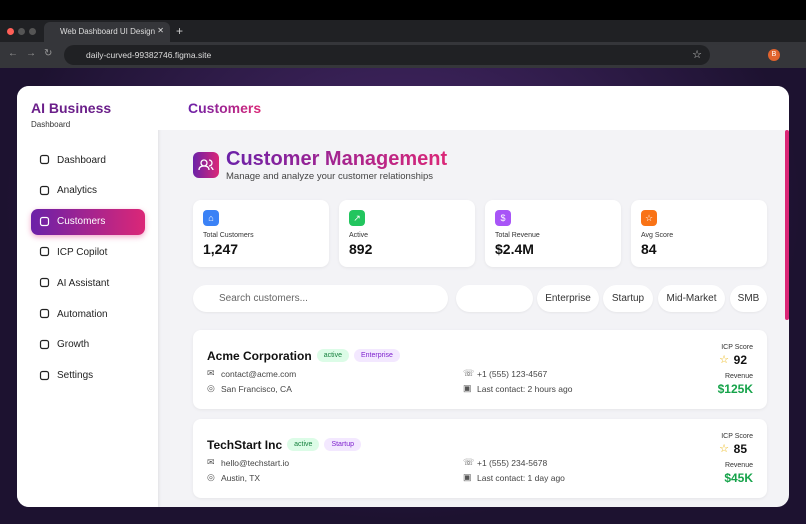 The height and width of the screenshot is (524, 806). What do you see at coordinates (343, 445) in the screenshot?
I see `segment-badge: Startup` at bounding box center [343, 445].